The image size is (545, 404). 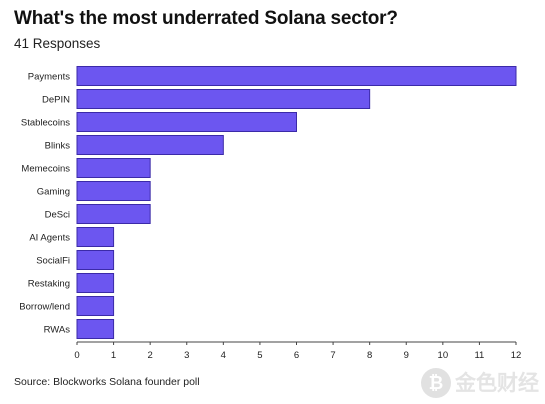 I want to click on x-tick-label: 0, so click(x=76, y=355).